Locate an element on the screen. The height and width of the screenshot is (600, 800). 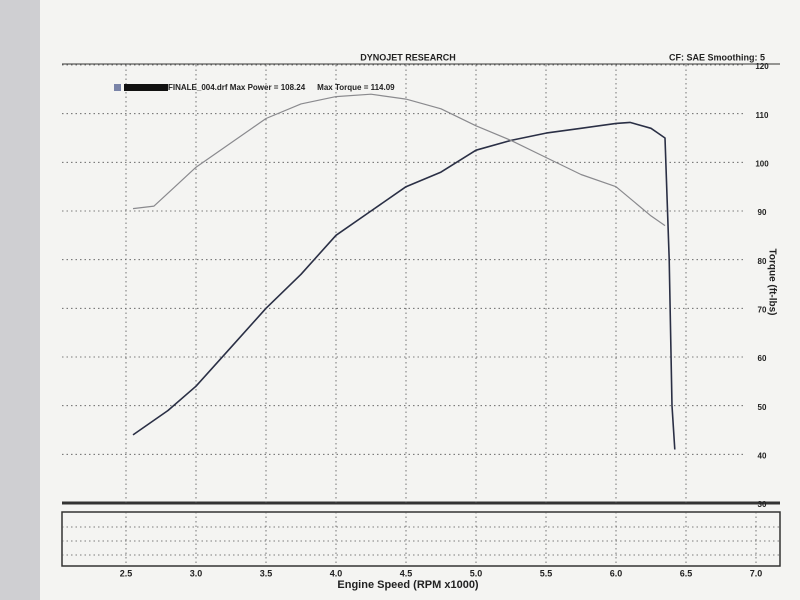
chart-title: DYNOJET RESEARCH is located at coordinates (408, 57).